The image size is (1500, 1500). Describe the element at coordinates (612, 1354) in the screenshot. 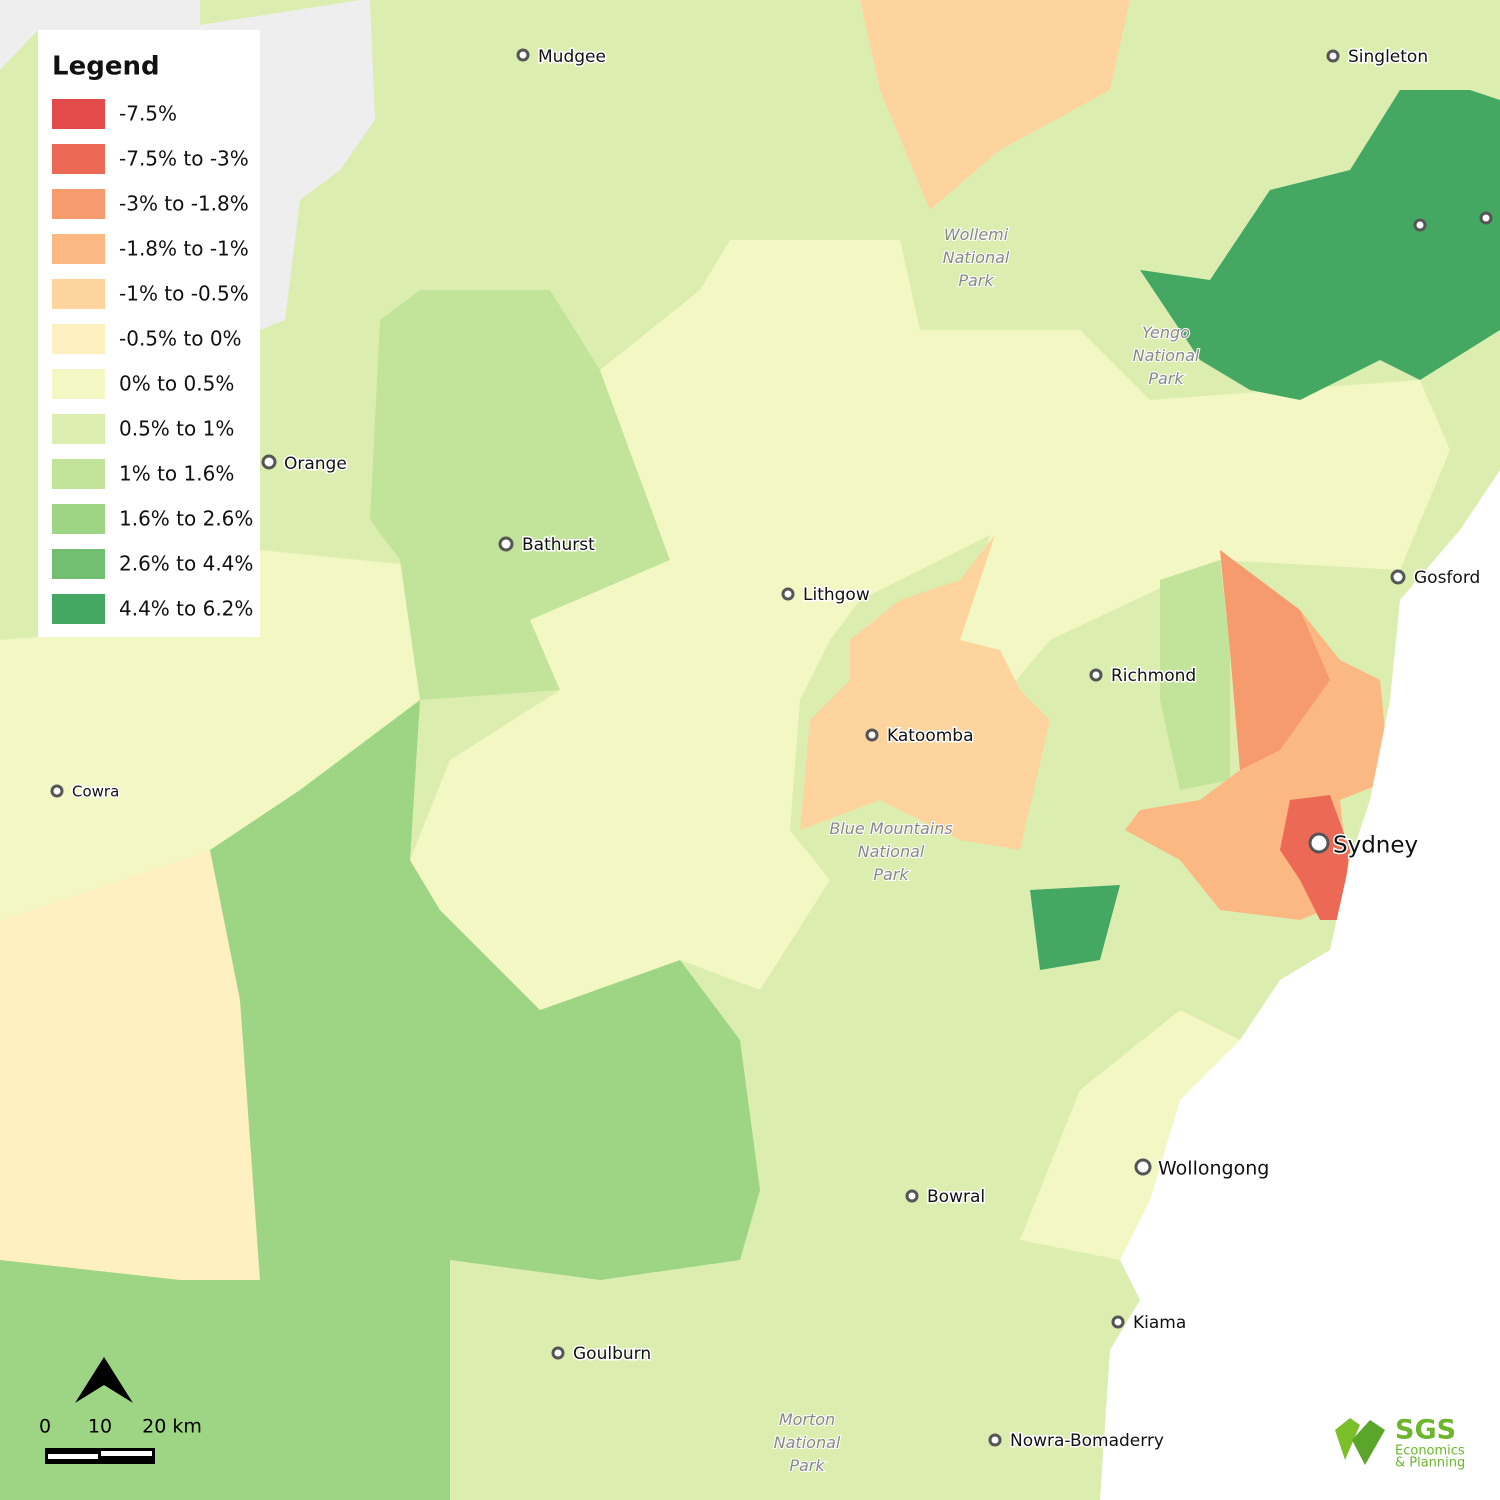

I see `place-label: Goulburn` at that location.